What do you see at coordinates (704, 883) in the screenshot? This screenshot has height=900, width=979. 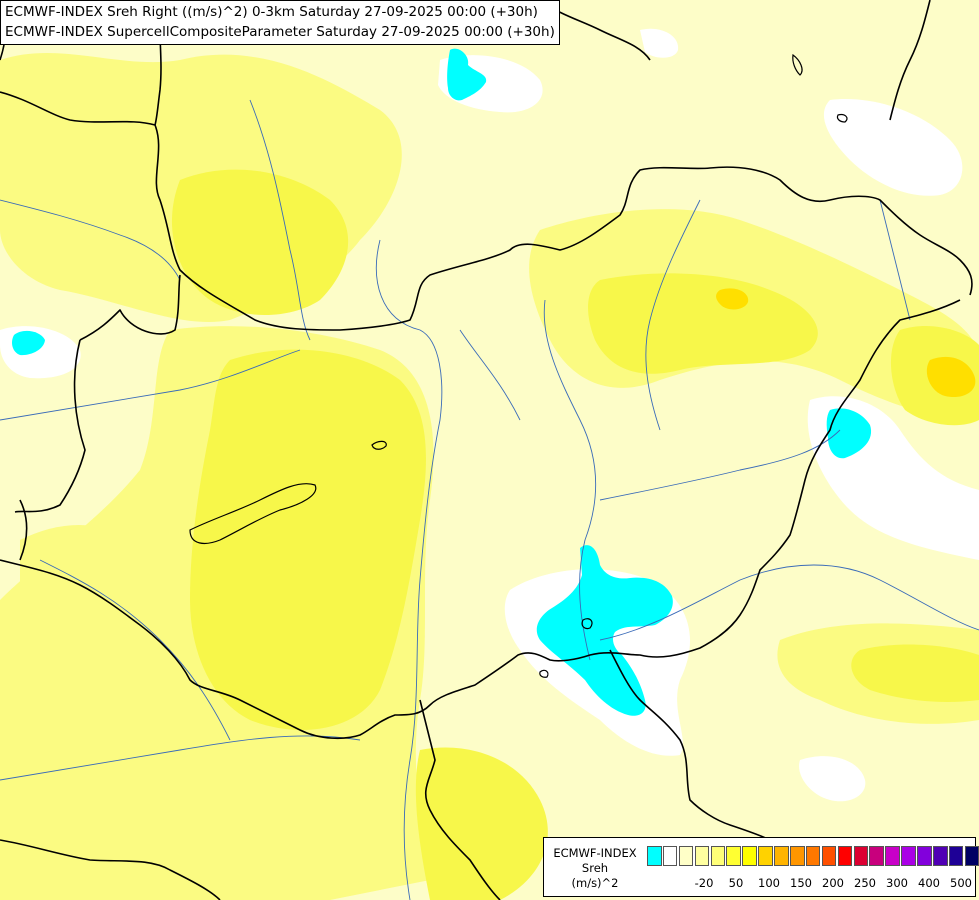 I see `legend-tick-label: -20` at bounding box center [704, 883].